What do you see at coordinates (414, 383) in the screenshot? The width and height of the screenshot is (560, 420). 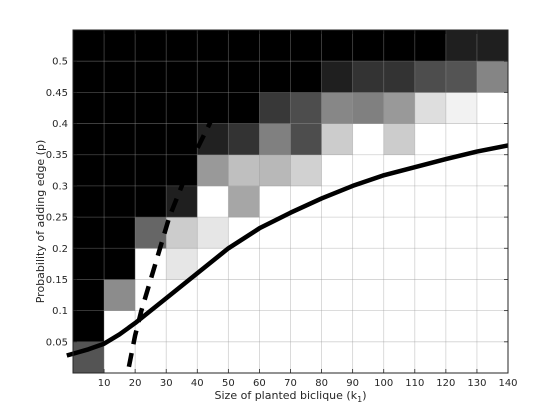 I see `x-tick-label: 110` at bounding box center [414, 383].